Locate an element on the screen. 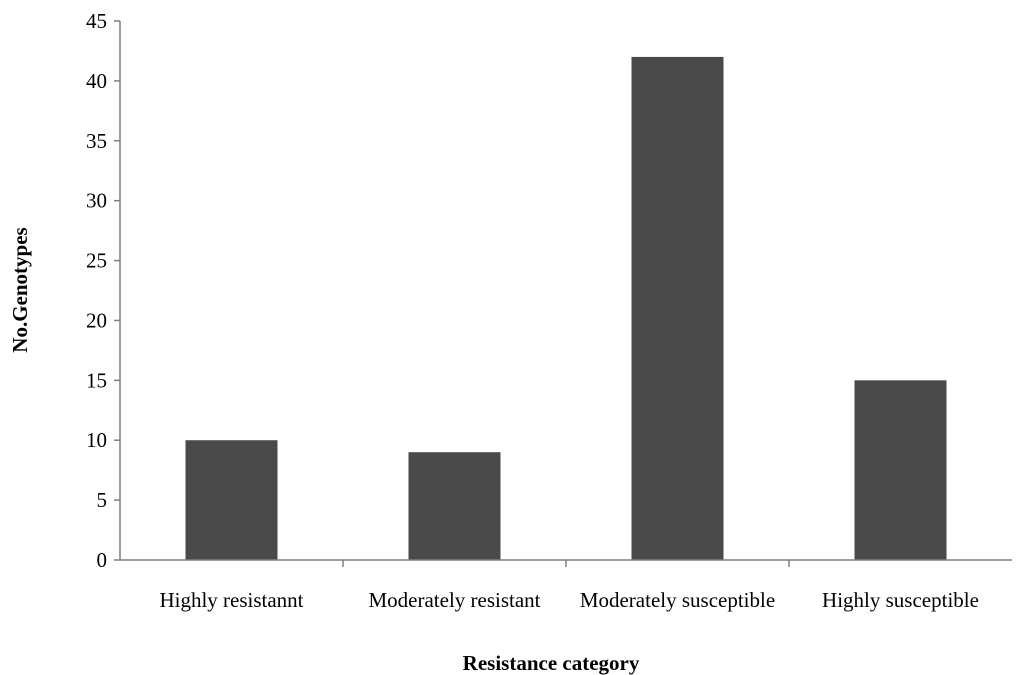  y-tick-label: 45 is located at coordinates (96, 21).